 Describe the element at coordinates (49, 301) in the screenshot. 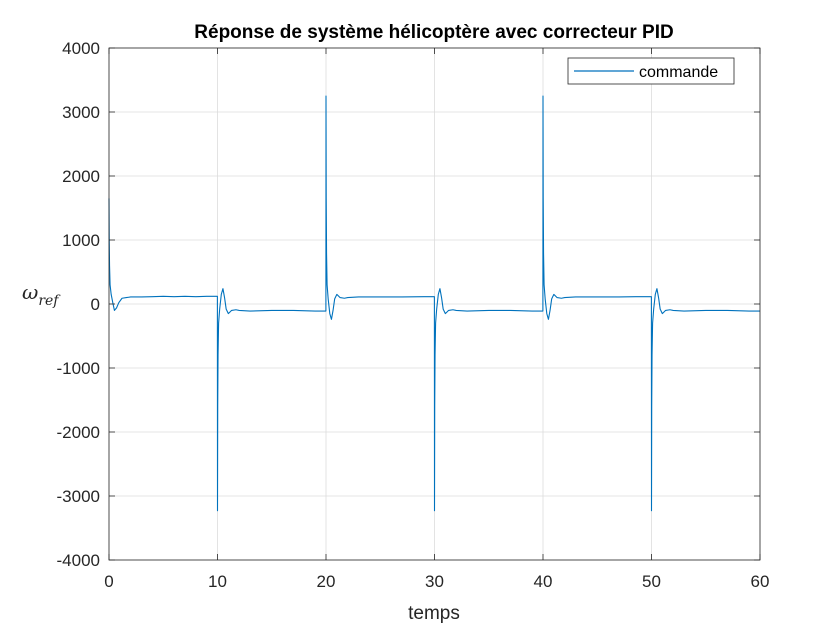

I see `y-axis-label-sub: ref` at that location.